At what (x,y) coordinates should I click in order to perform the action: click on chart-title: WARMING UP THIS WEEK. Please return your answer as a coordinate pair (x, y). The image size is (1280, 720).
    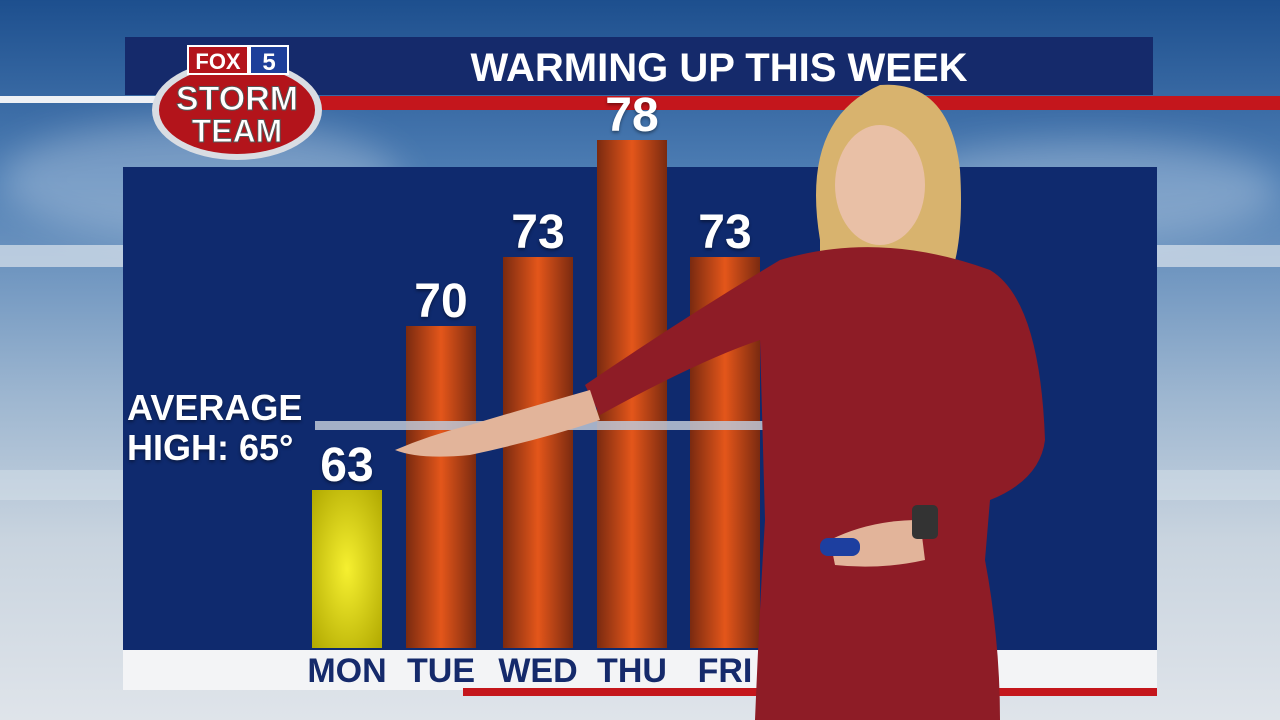
    Looking at the image, I should click on (719, 68).